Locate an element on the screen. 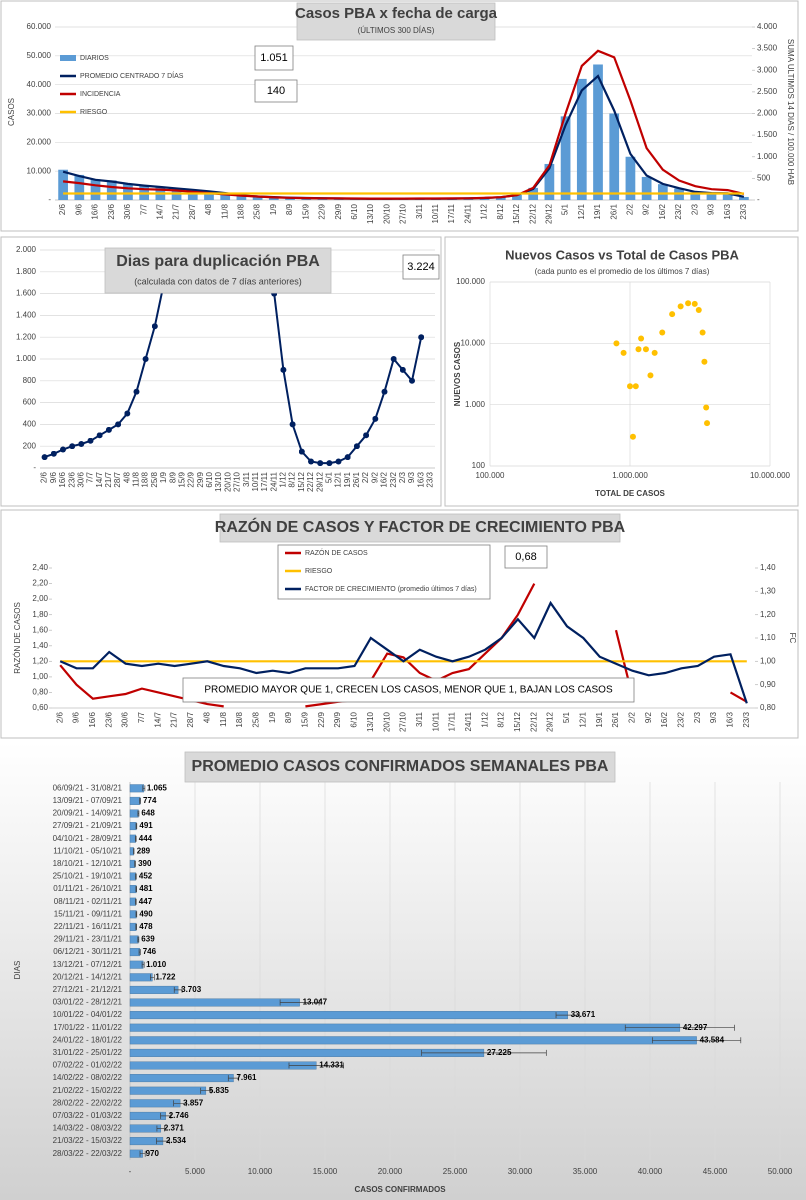 The width and height of the screenshot is (806, 1200). line-series is located at coordinates (403, 652).